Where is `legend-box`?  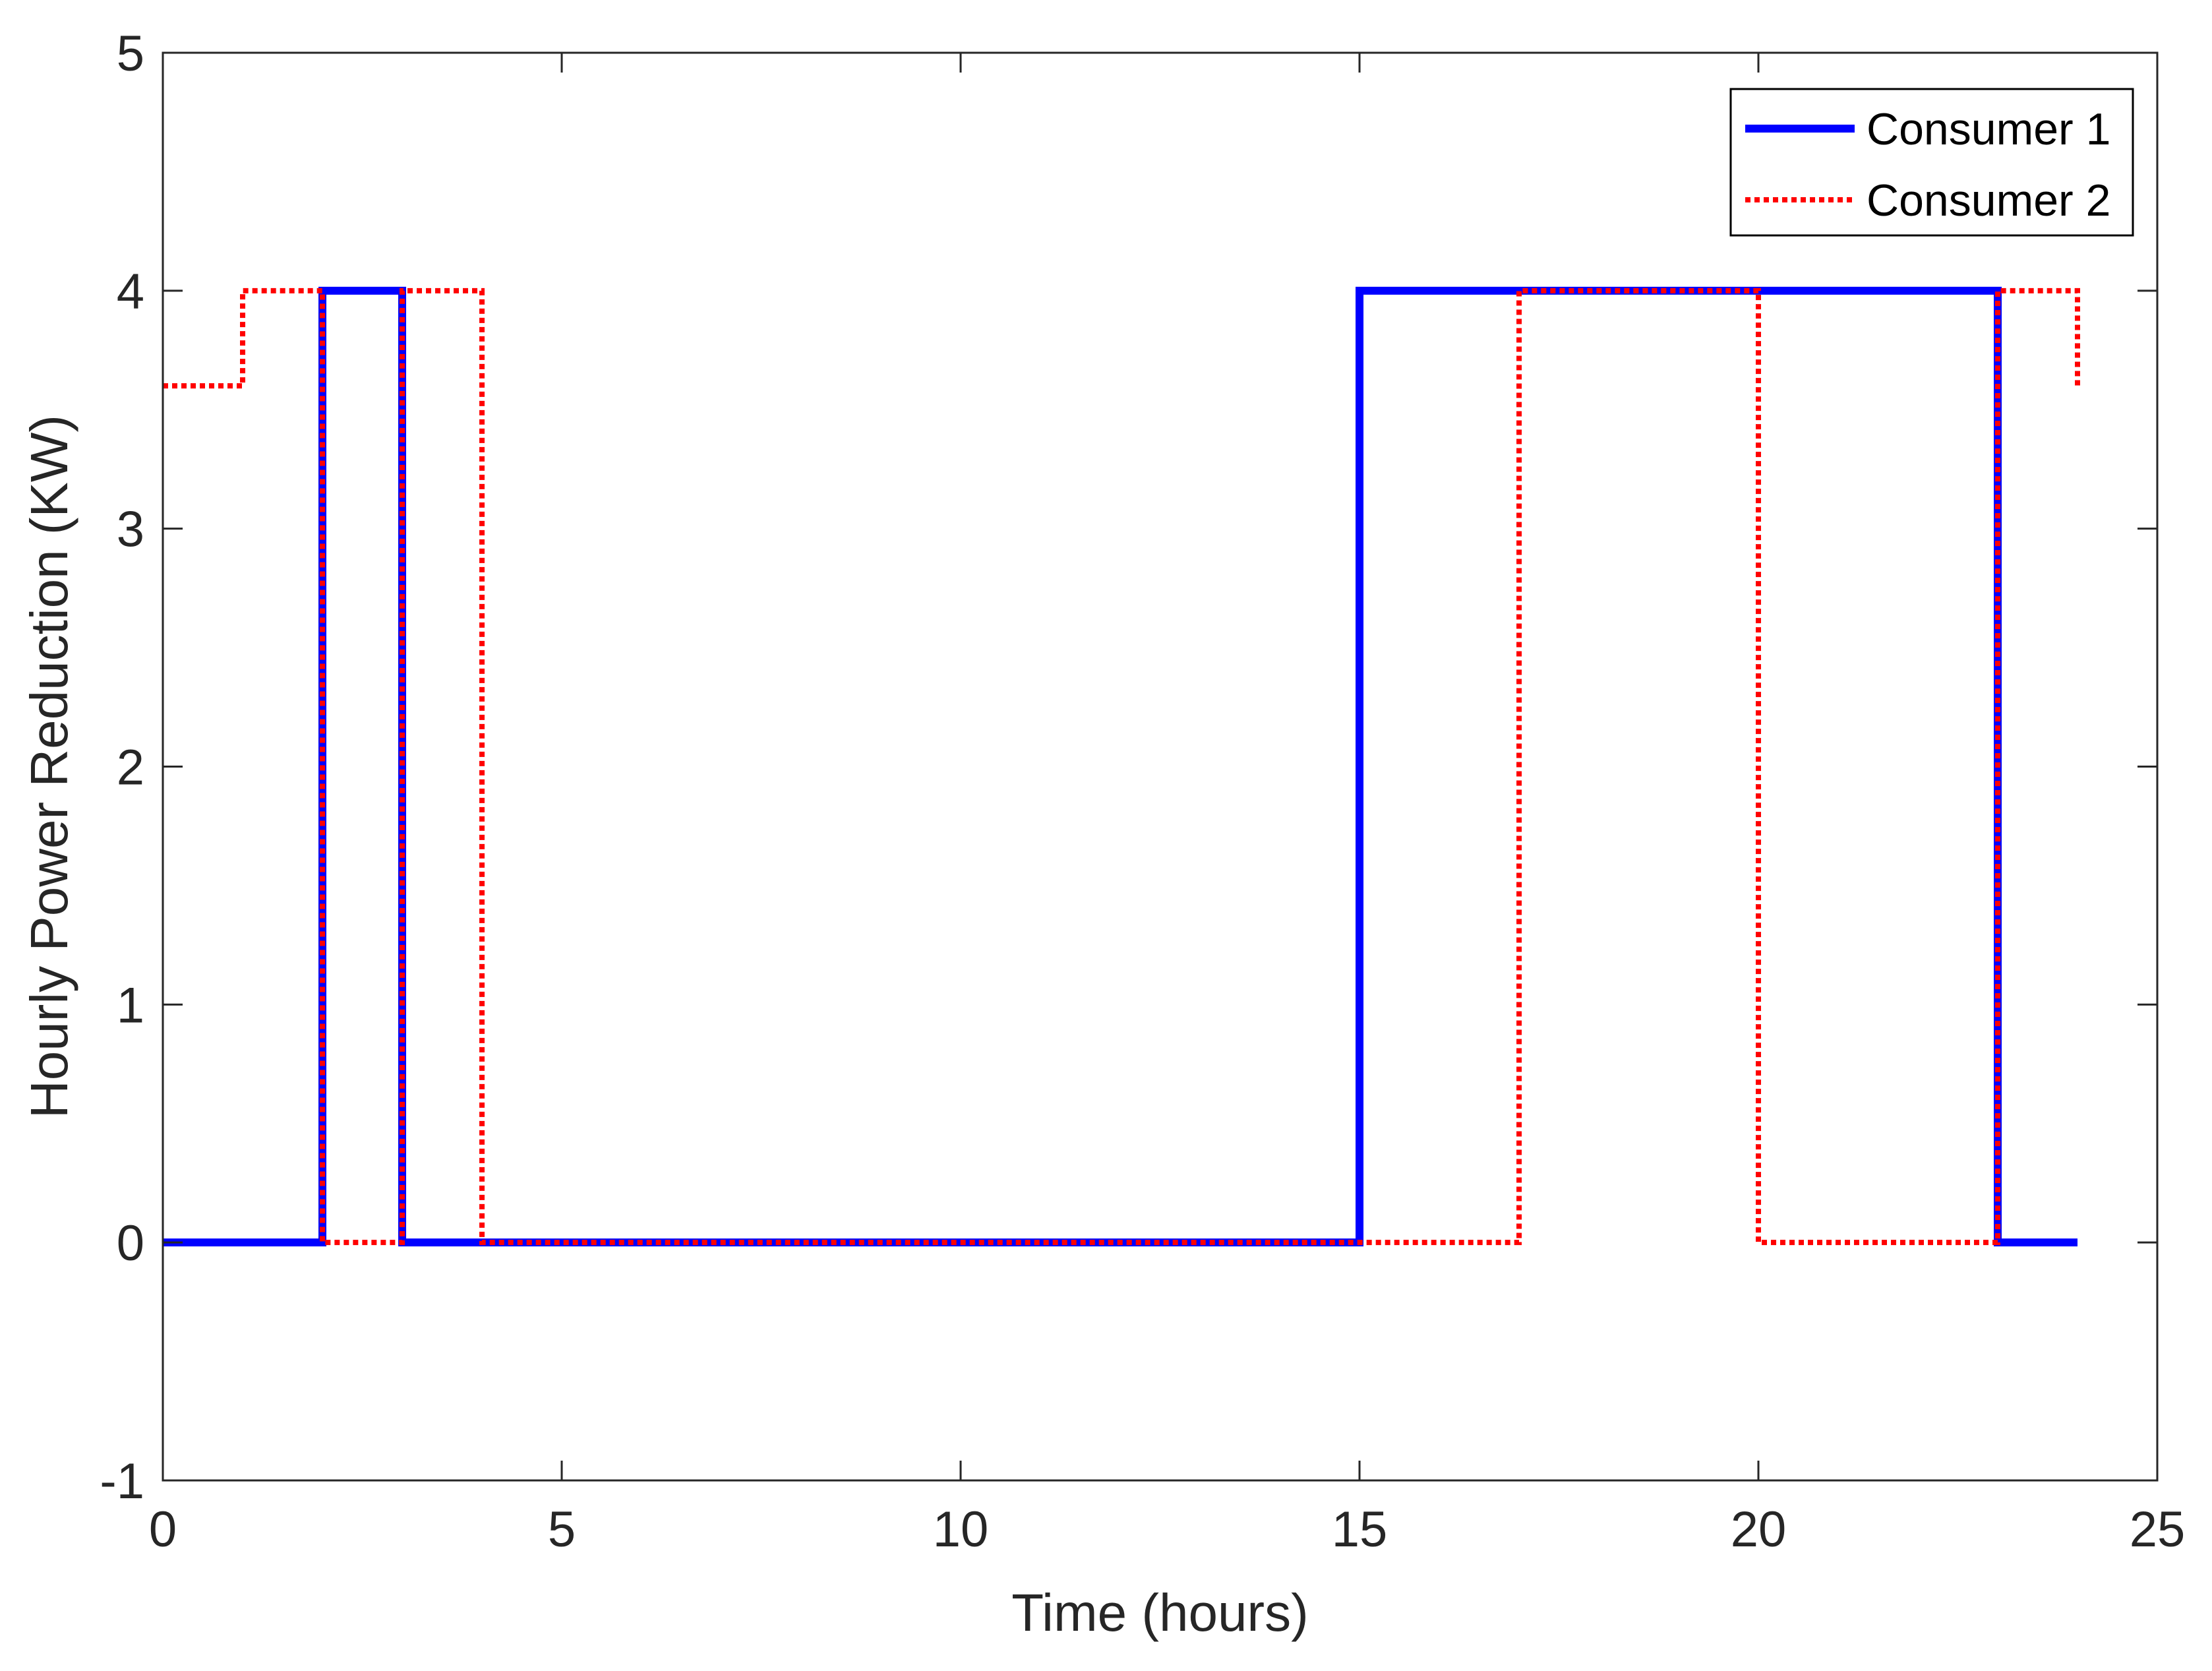
legend-box is located at coordinates (1932, 162).